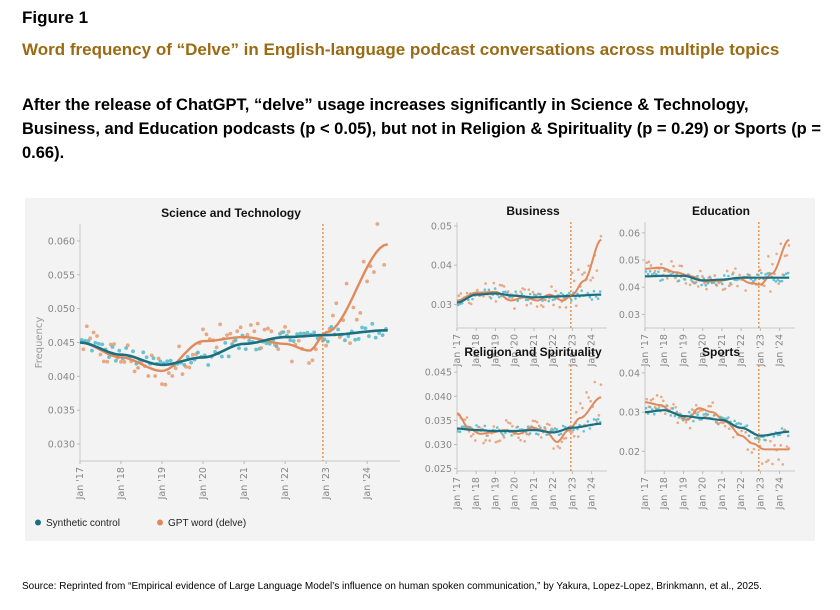  I want to click on x-tick-label: Jan '17, so click(457, 350).